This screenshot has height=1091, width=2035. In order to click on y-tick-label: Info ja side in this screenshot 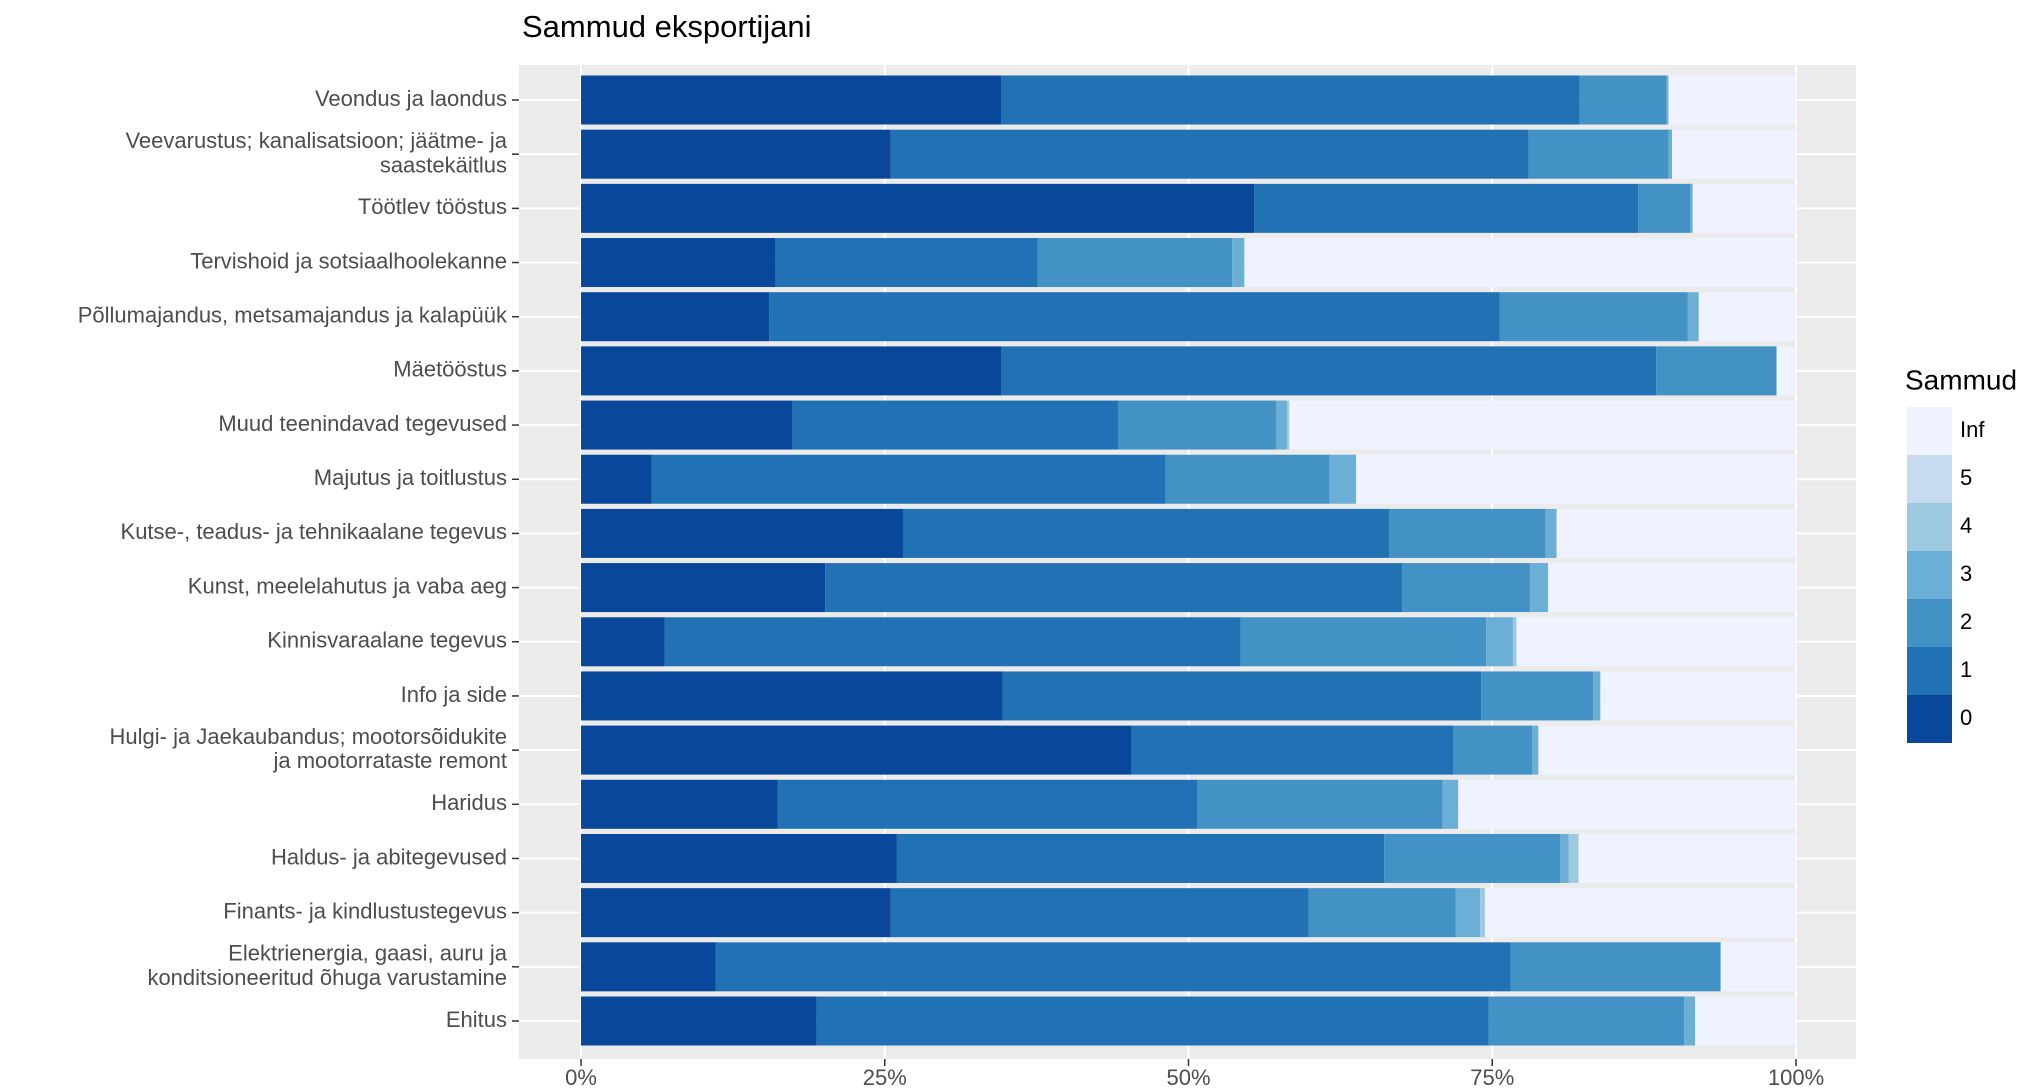, I will do `click(454, 694)`.